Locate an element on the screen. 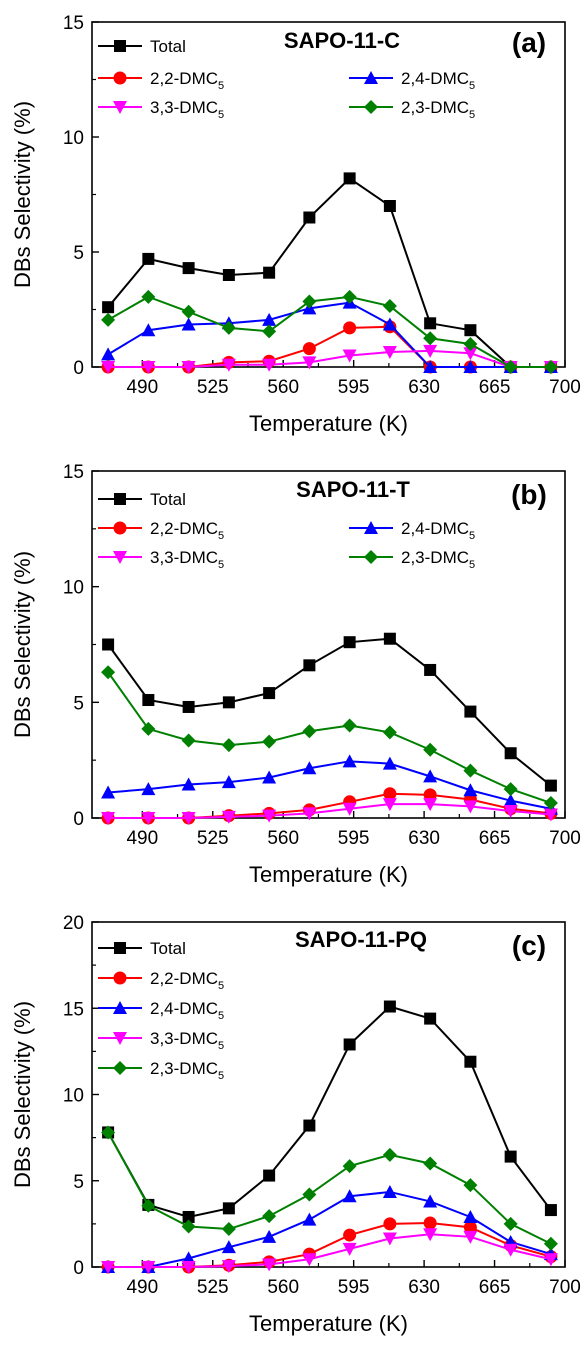 Image resolution: width=585 pixels, height=1356 pixels. legend-label-text: Total is located at coordinates (168, 948).